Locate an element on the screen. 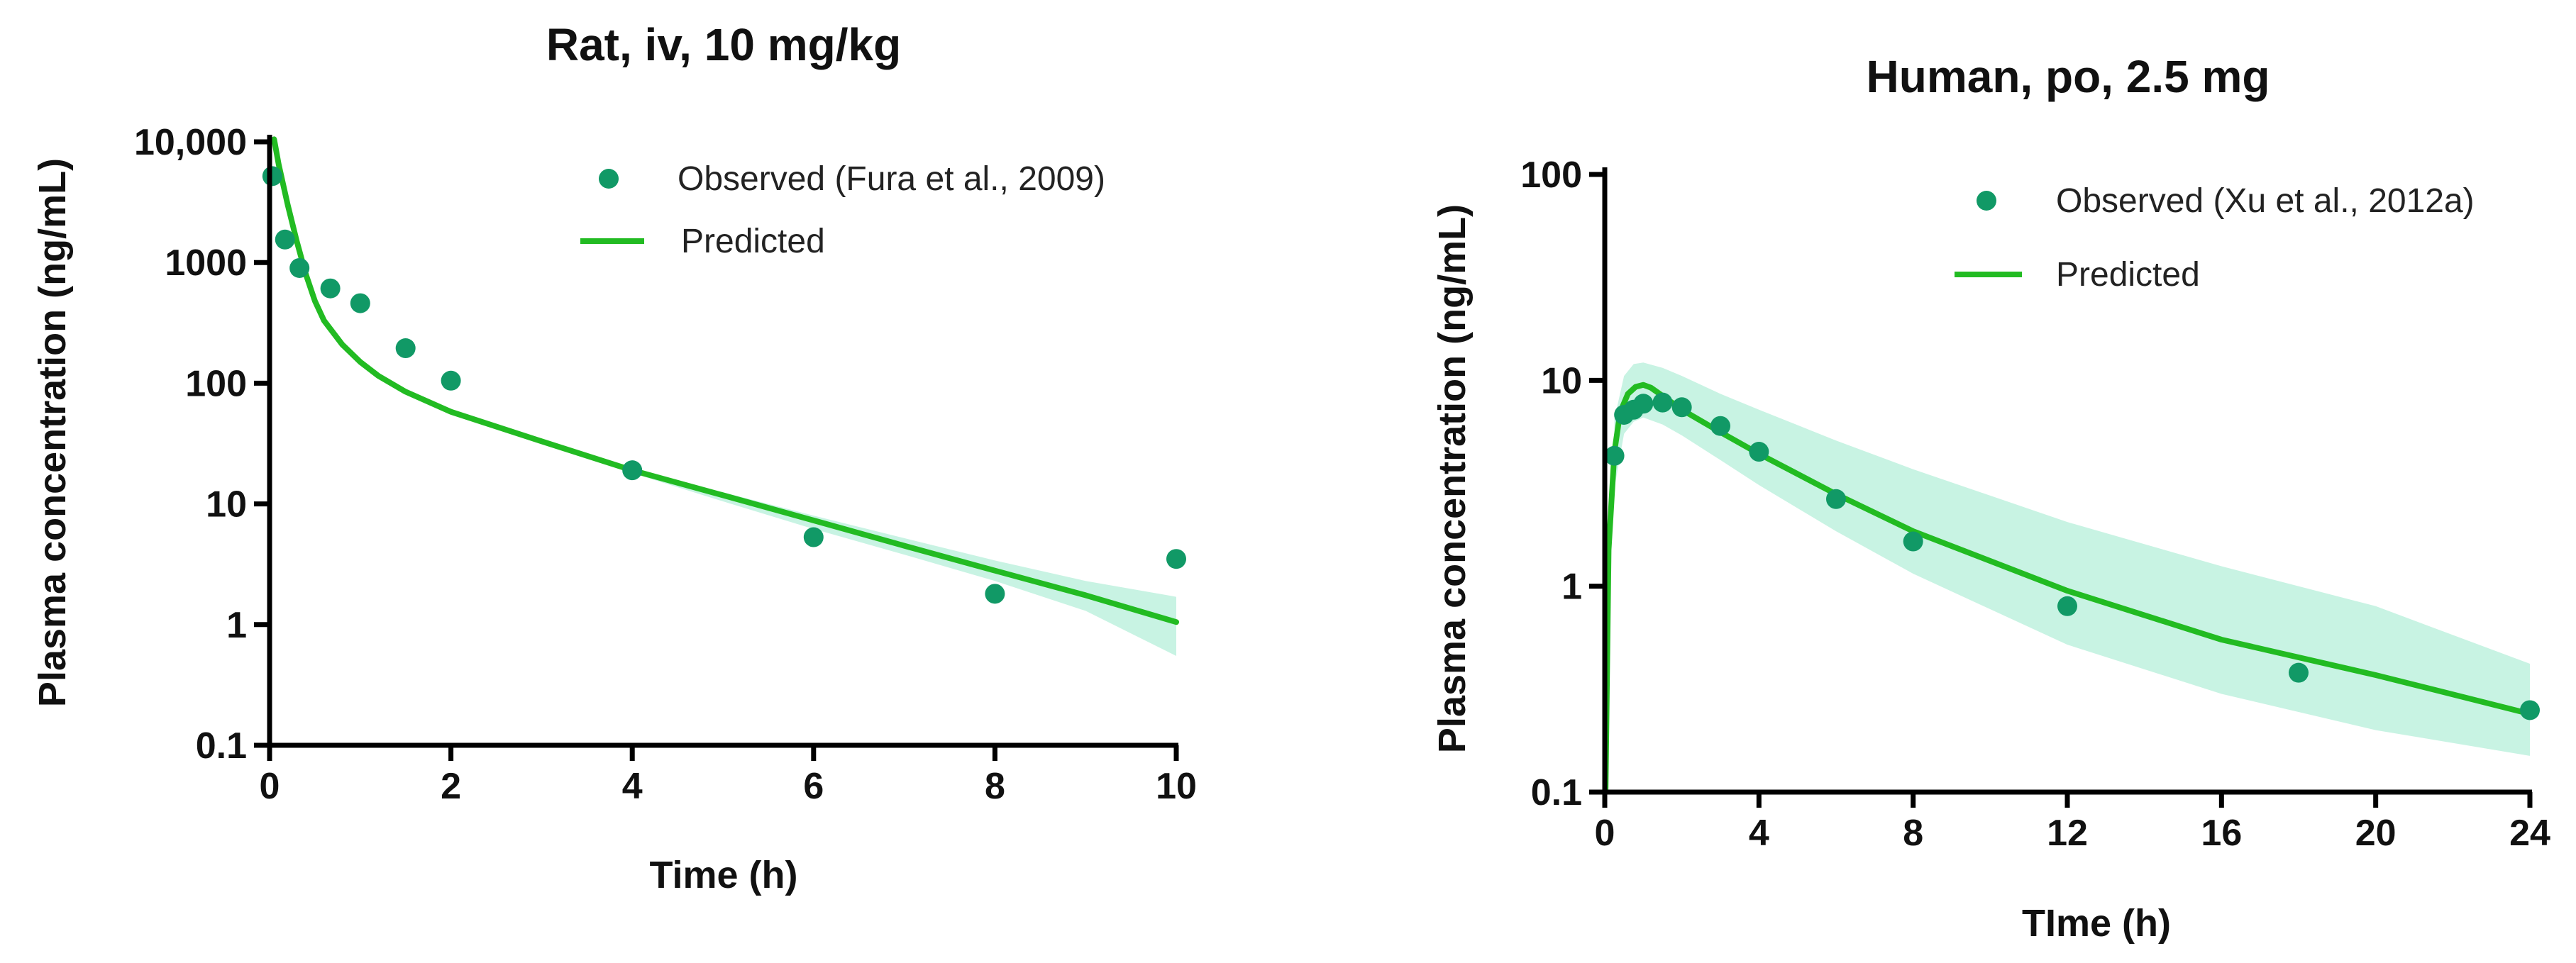 The image size is (2576, 963). human-legend-observed-marker is located at coordinates (1986, 201).